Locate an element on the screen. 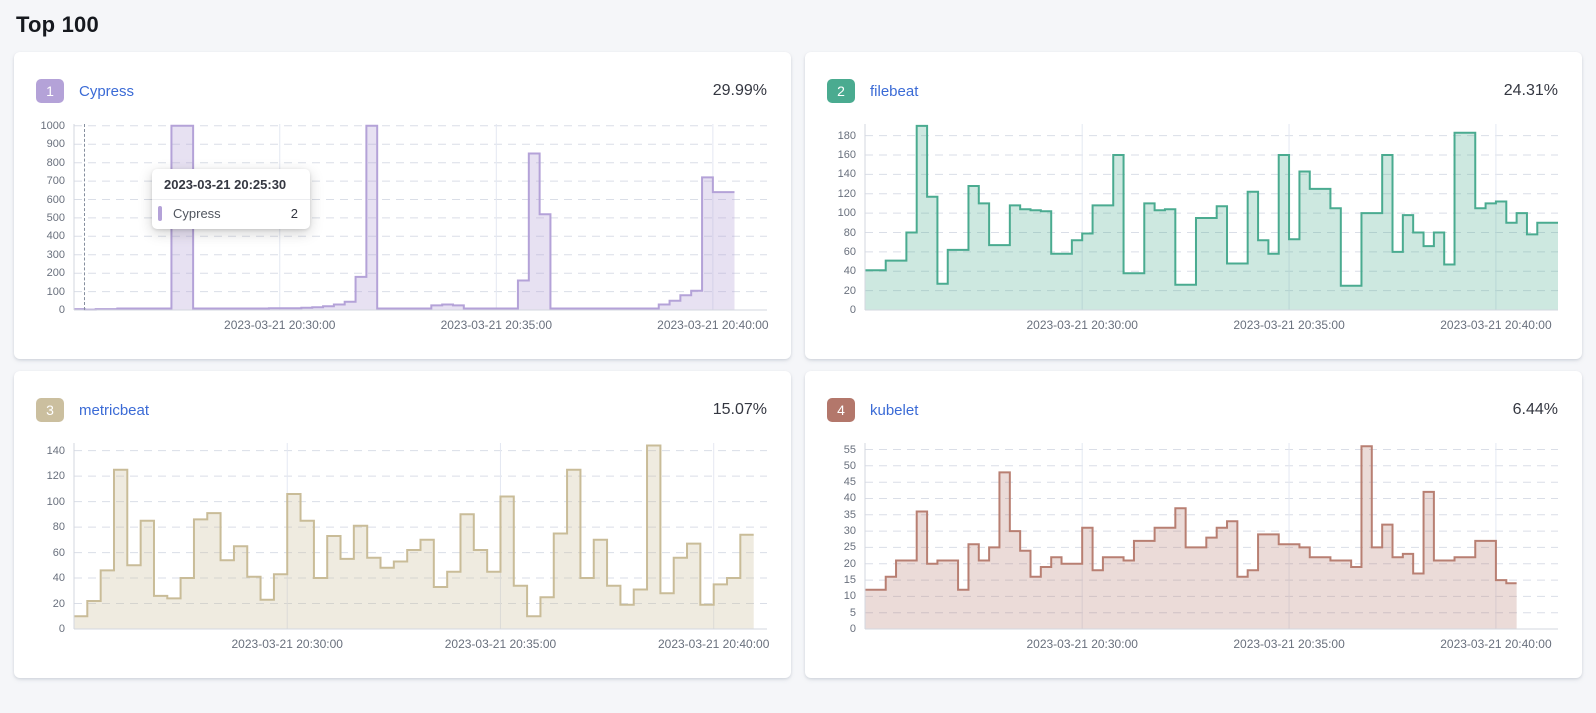  y-tick-label: 5 is located at coordinates (852, 612).